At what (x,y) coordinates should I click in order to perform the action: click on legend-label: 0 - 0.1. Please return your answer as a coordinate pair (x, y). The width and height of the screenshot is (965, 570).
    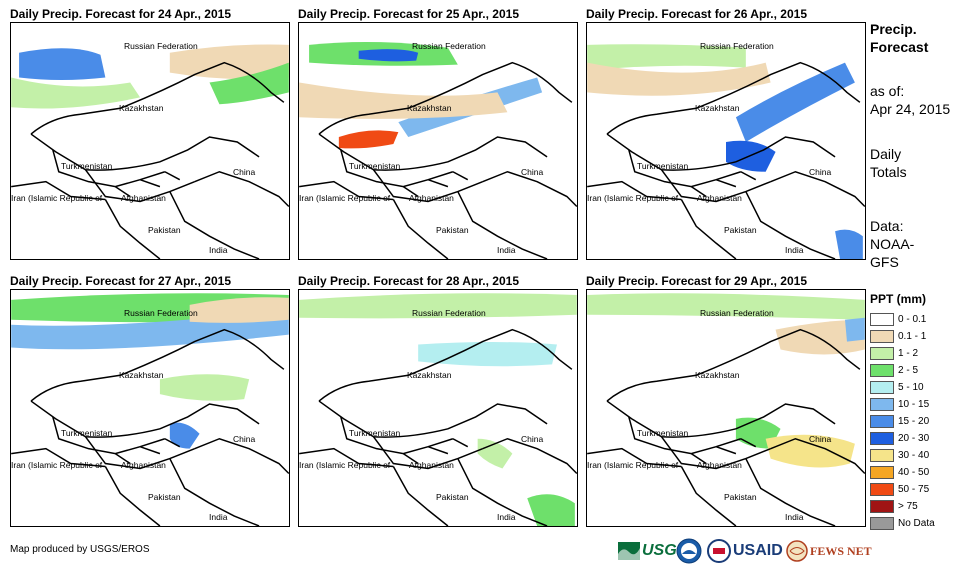
    Looking at the image, I should click on (912, 319).